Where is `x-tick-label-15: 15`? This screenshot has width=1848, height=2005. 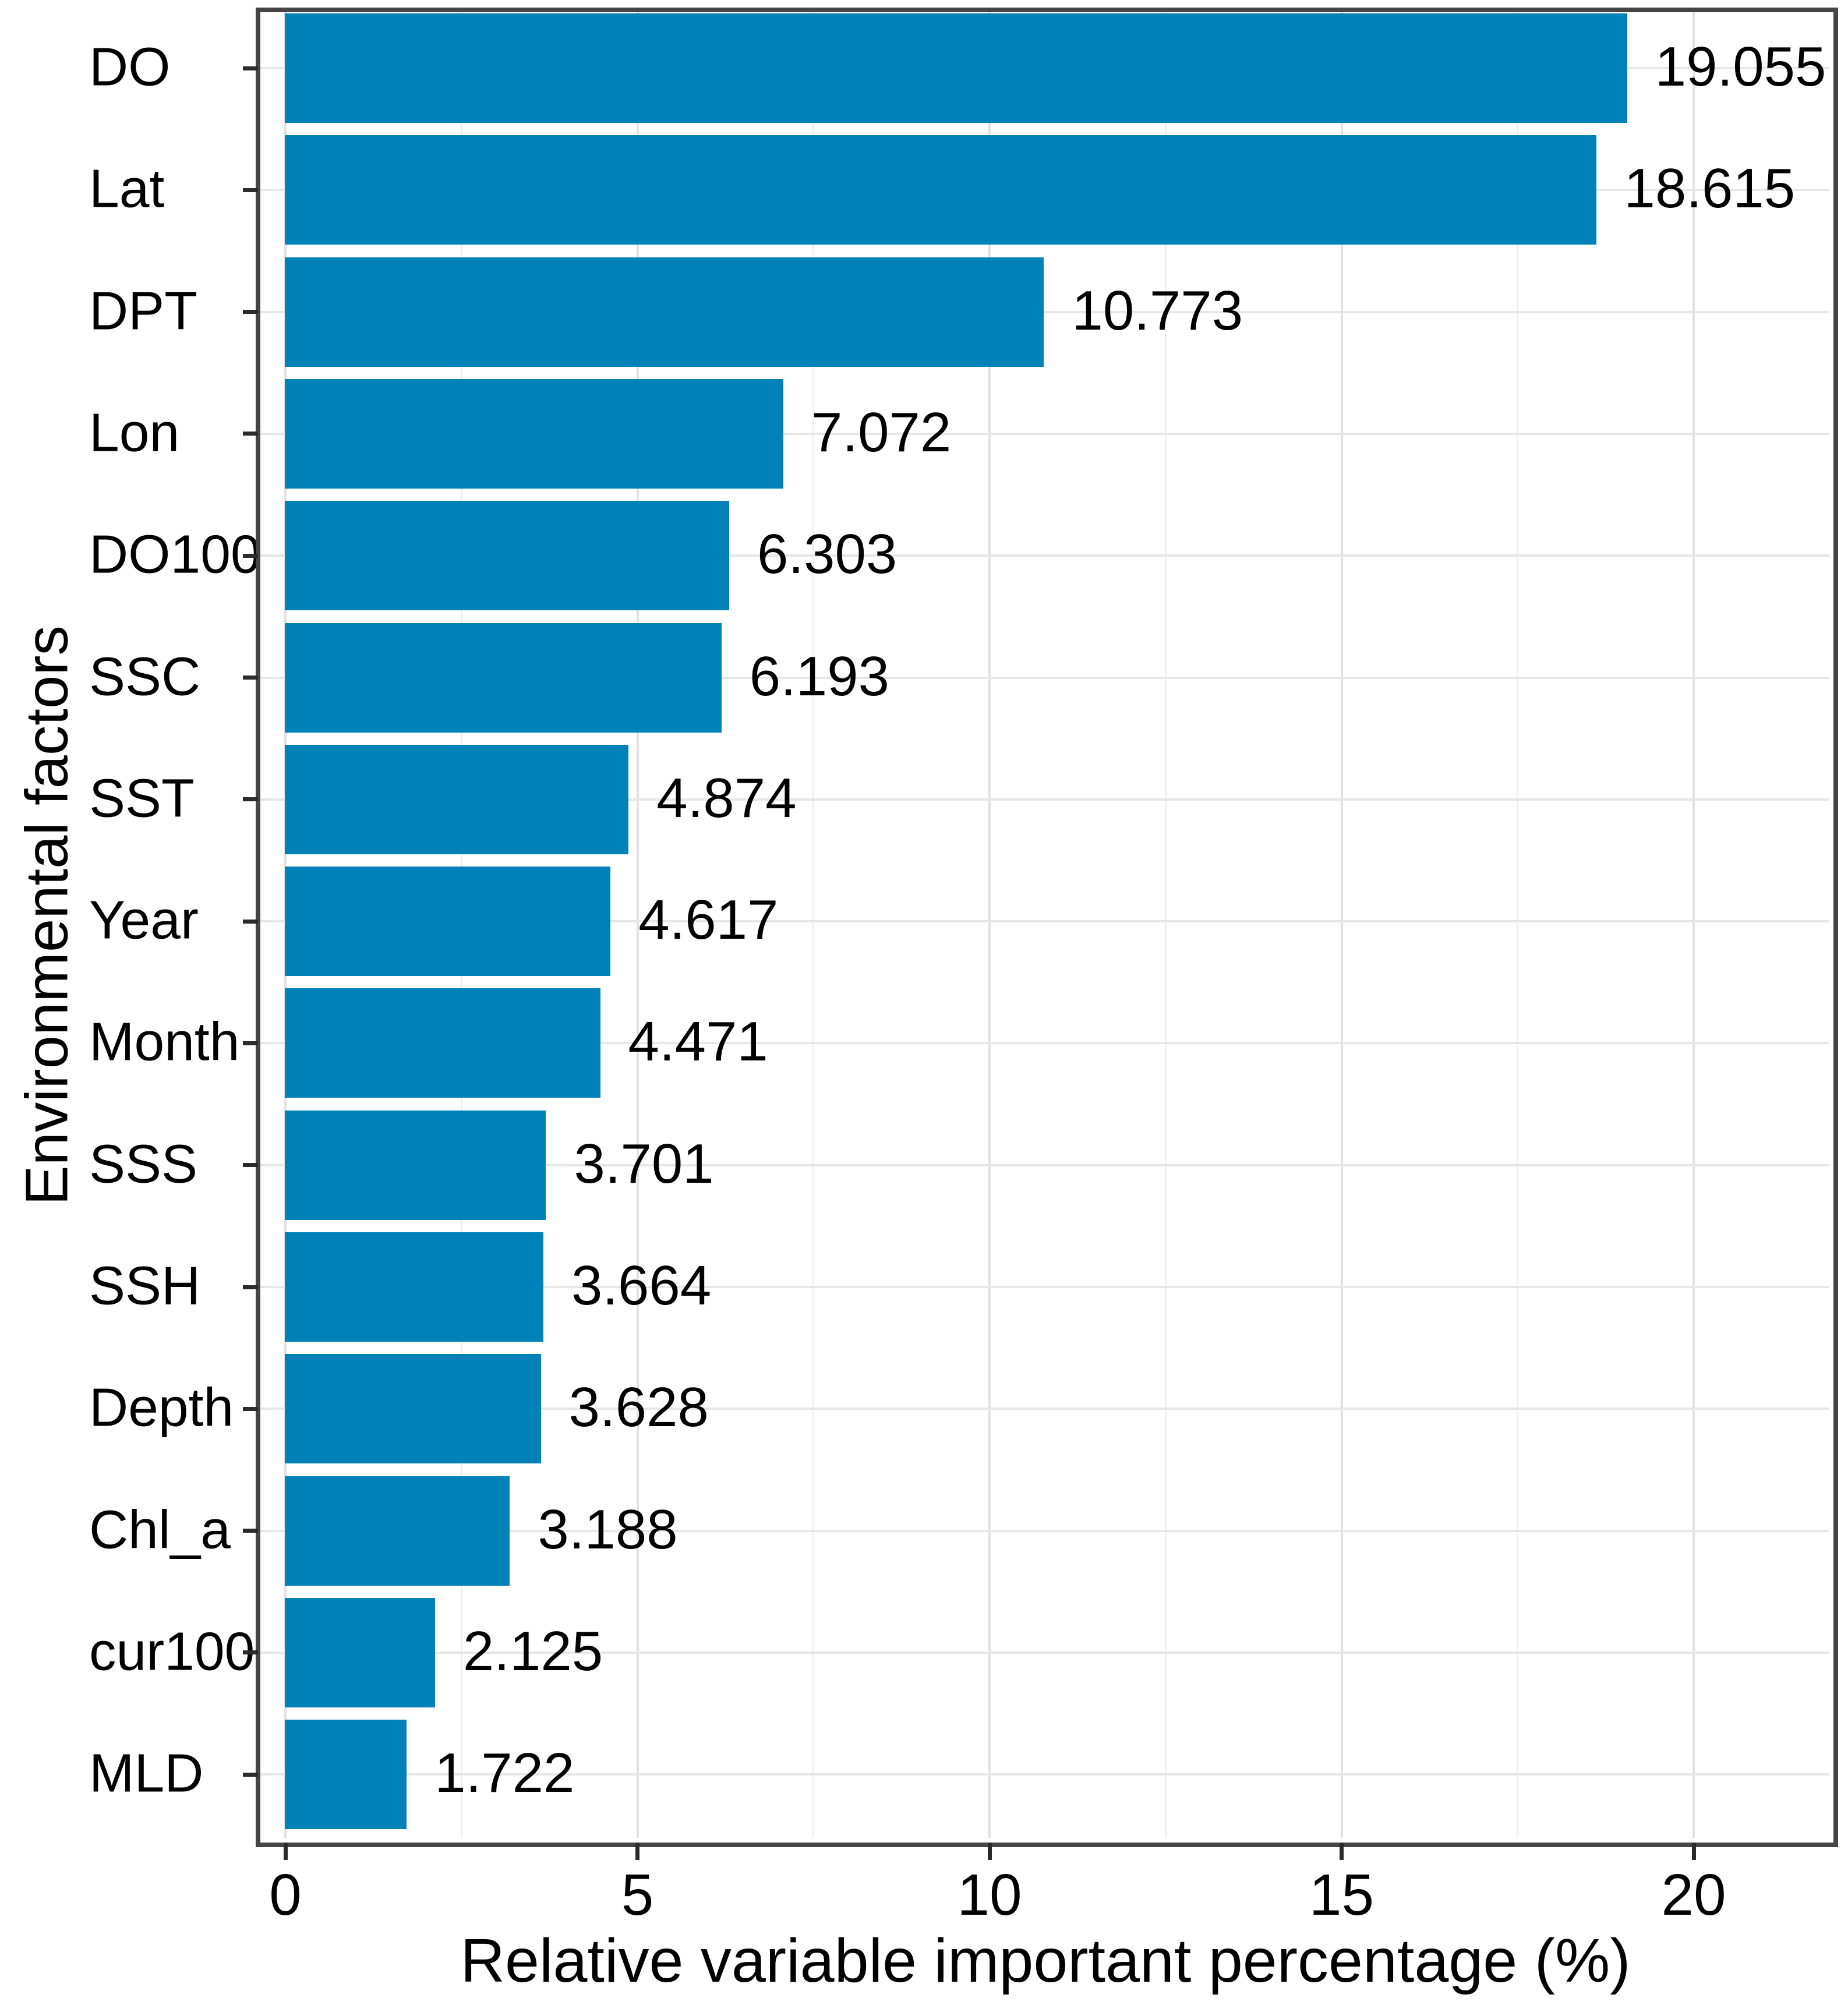 x-tick-label-15: 15 is located at coordinates (1342, 1895).